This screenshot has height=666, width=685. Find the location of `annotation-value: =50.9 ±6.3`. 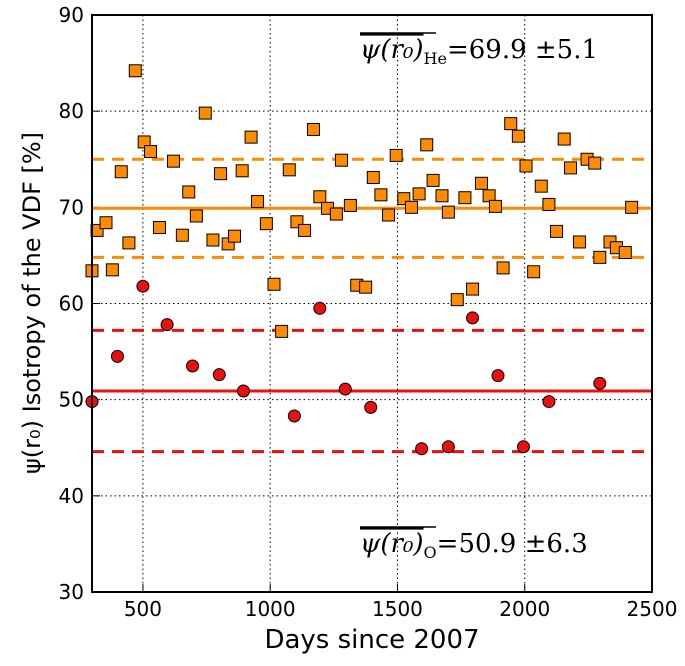

annotation-value: =50.9 ±6.3 is located at coordinates (512, 544).